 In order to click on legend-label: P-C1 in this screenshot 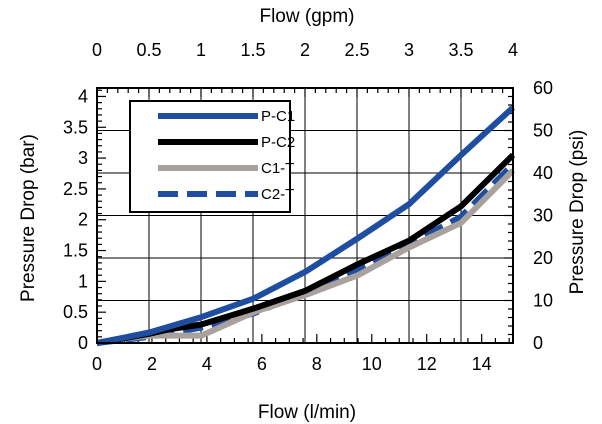, I will do `click(278, 116)`.